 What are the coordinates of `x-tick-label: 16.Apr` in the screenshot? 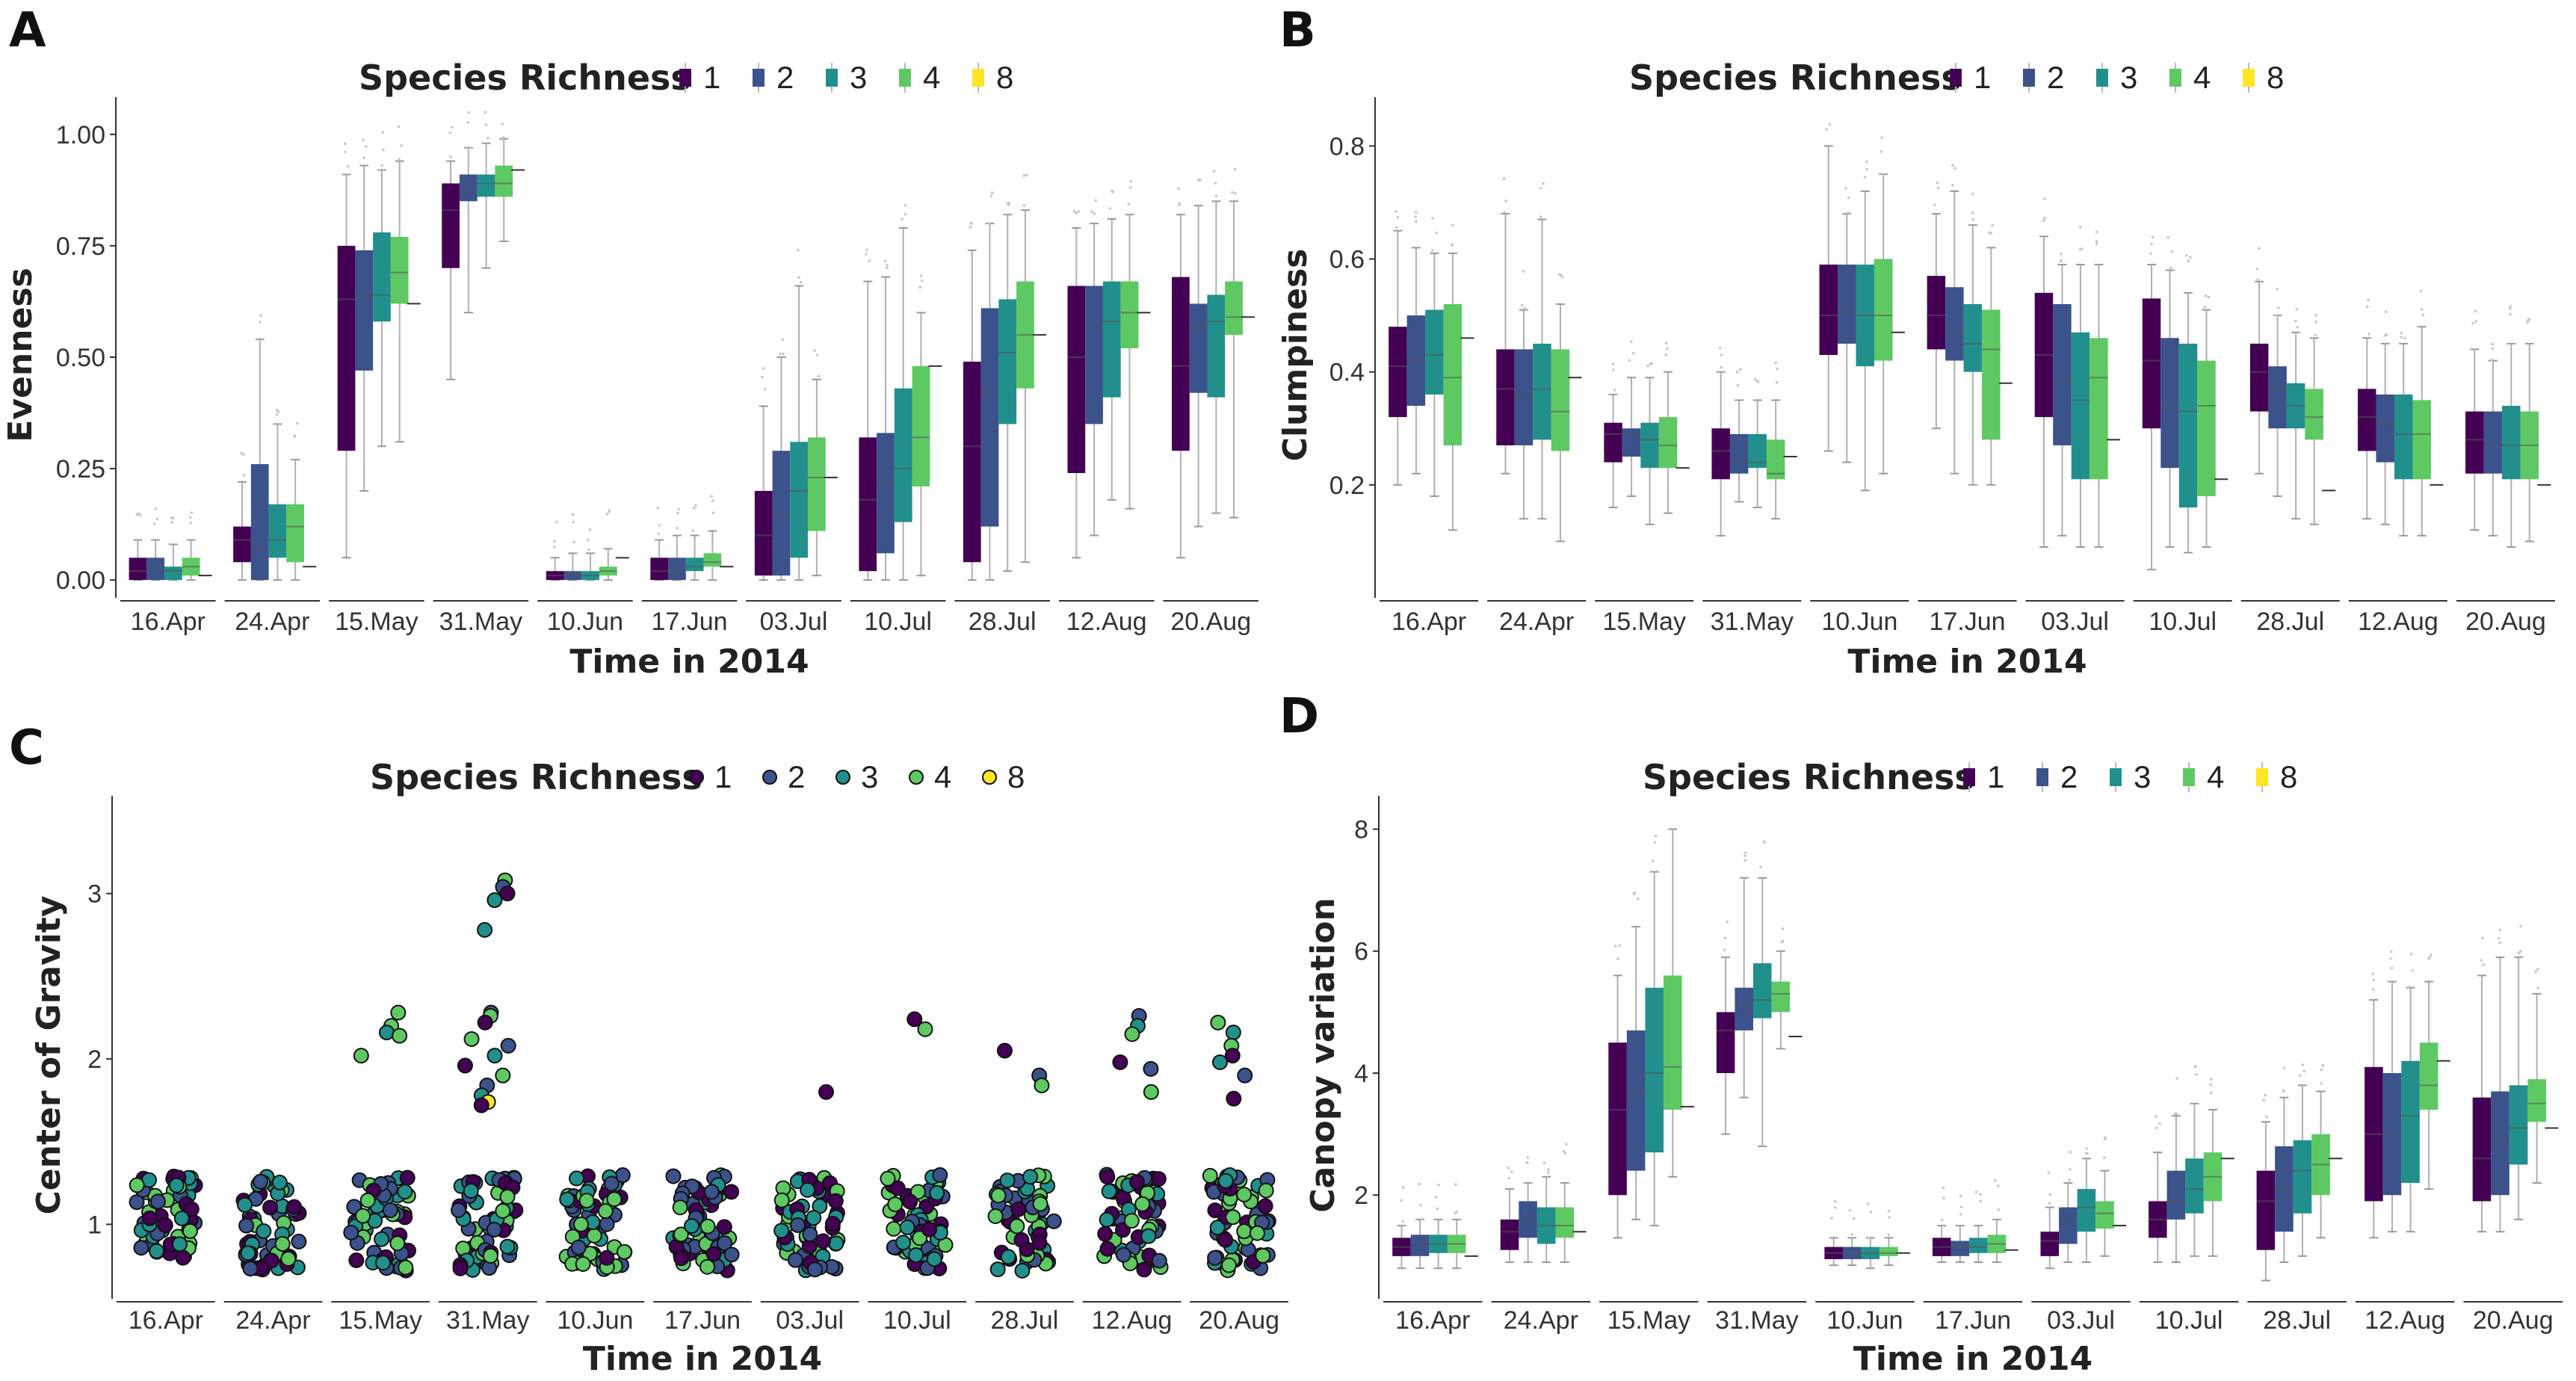 It's located at (168, 622).